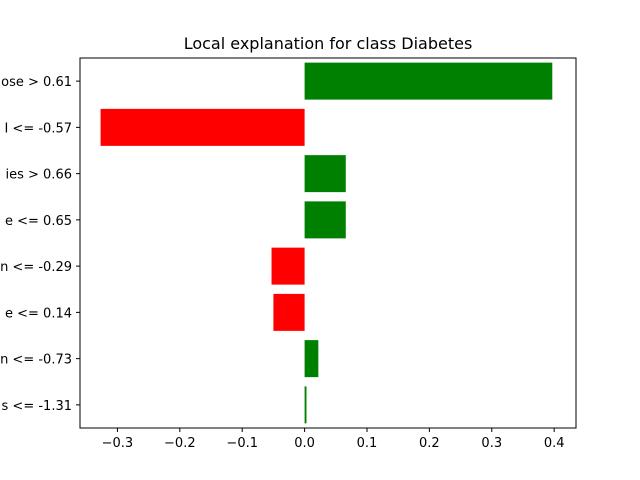  I want to click on chart-title: Local explanation for class Diabetes, so click(328, 43).